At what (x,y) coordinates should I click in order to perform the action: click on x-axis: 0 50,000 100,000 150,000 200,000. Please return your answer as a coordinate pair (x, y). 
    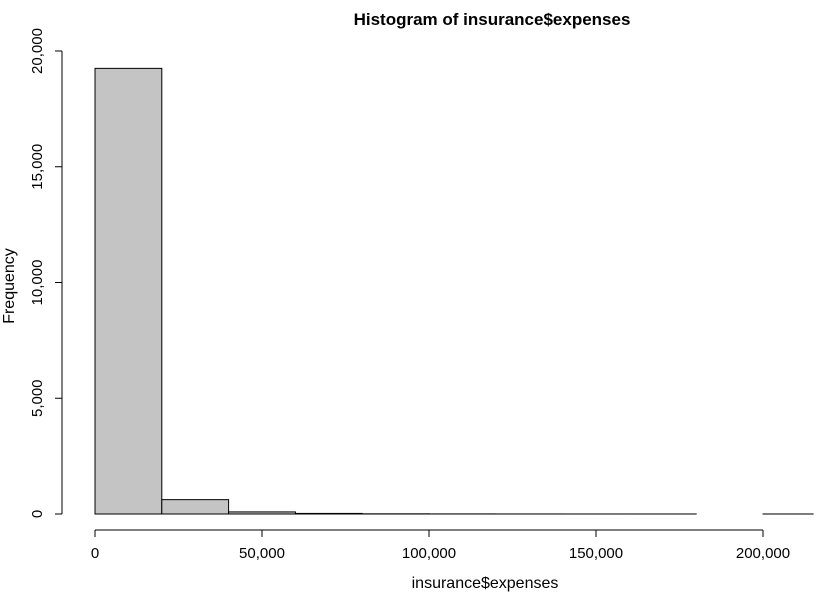
    Looking at the image, I should click on (440, 545).